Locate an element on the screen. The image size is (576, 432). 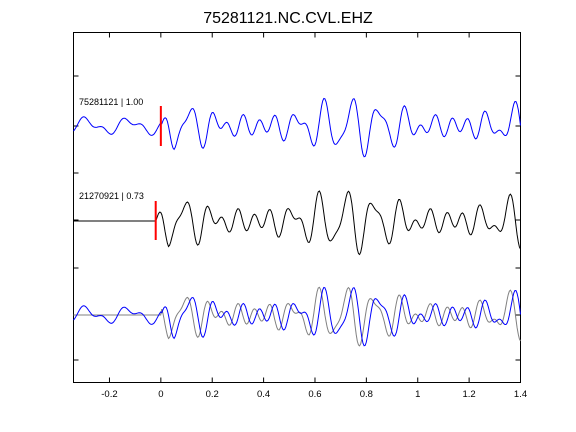
x-tick-label: 1 is located at coordinates (417, 394).